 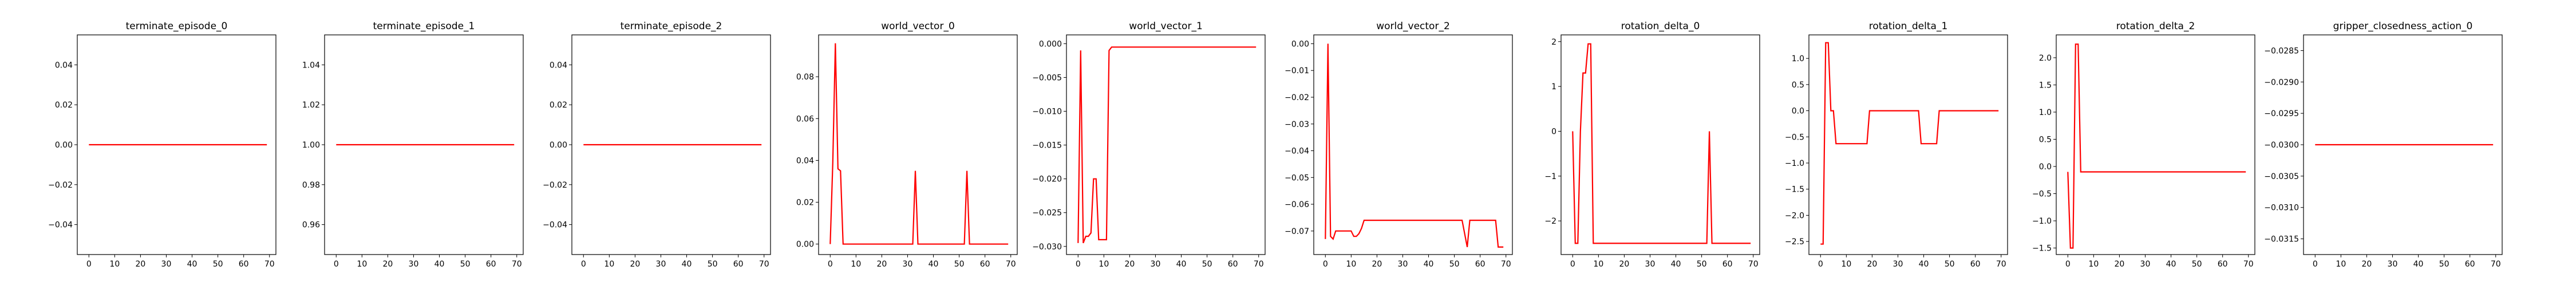 I want to click on y-tick-label: −0.005, so click(x=1047, y=77).